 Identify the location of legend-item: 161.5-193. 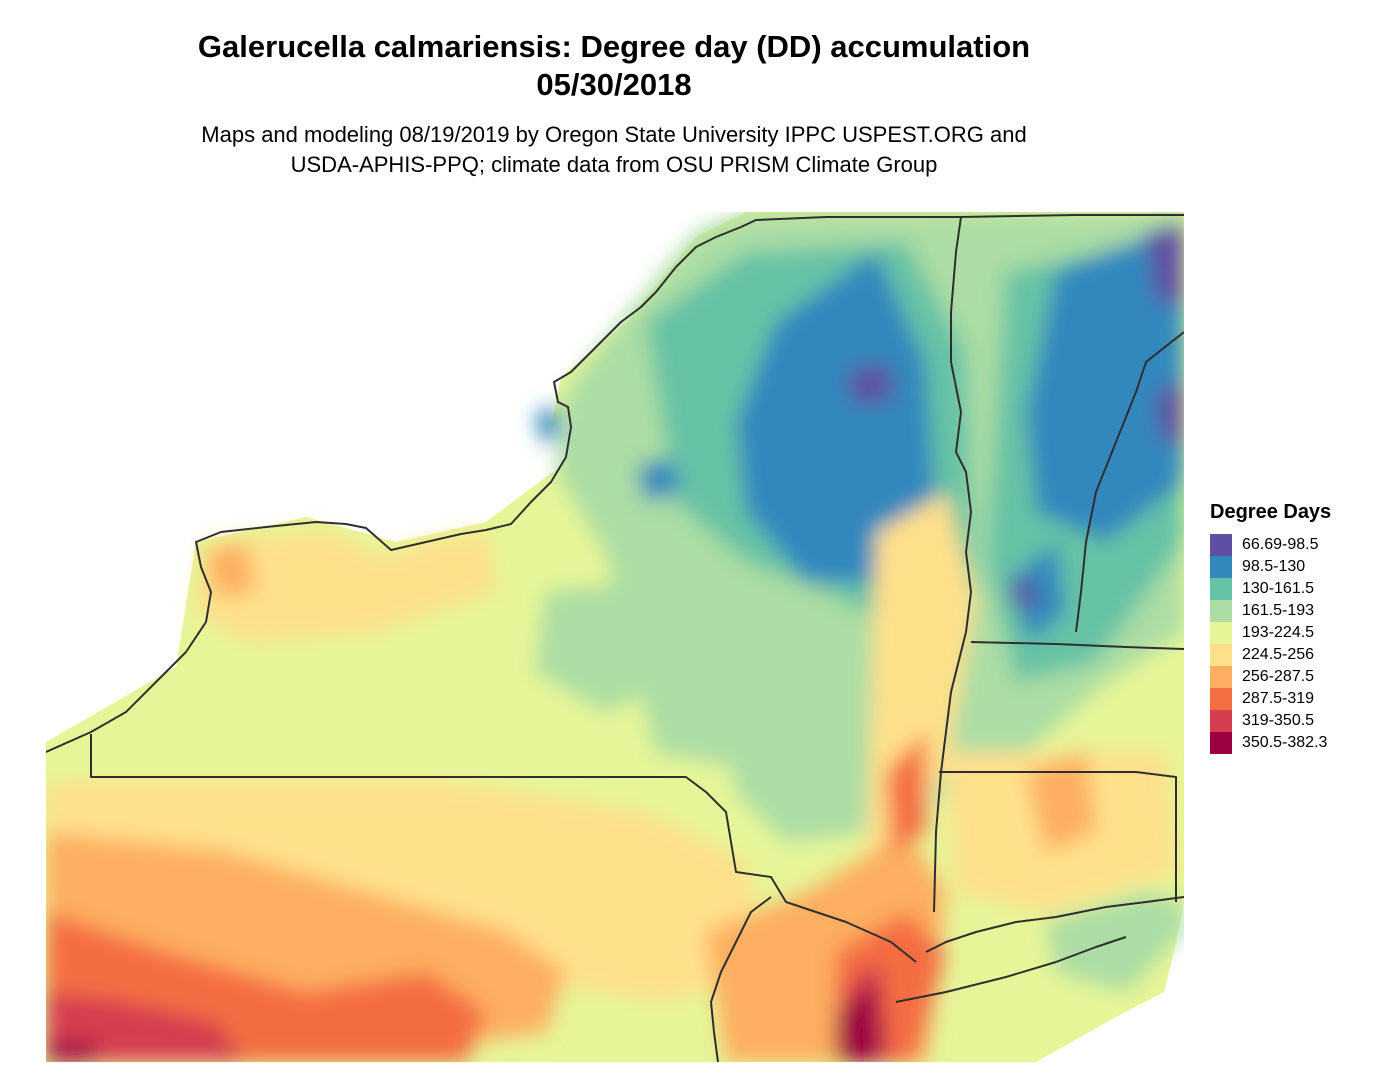
(1300, 611).